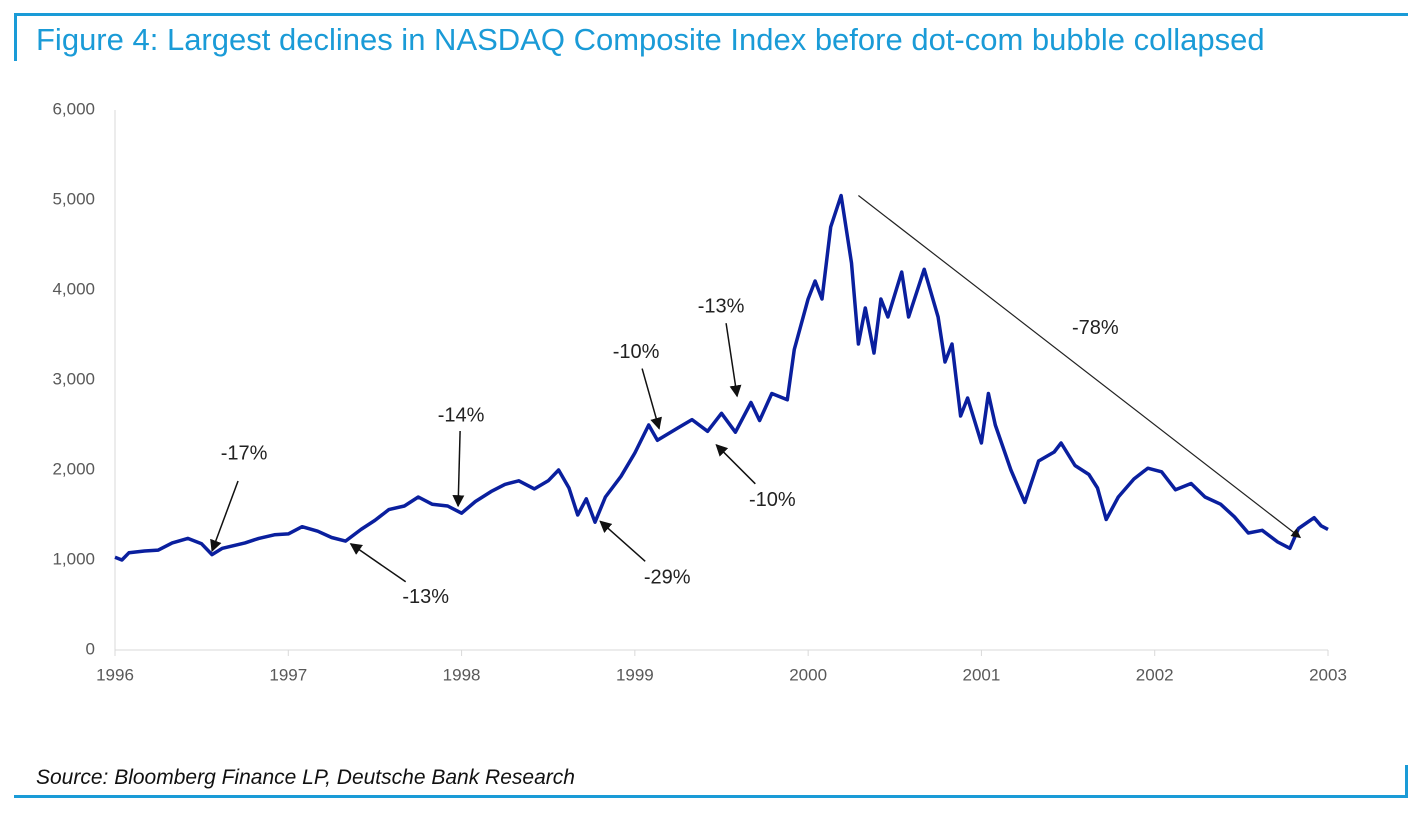  I want to click on y-tick-label: 2,000, so click(73, 468).